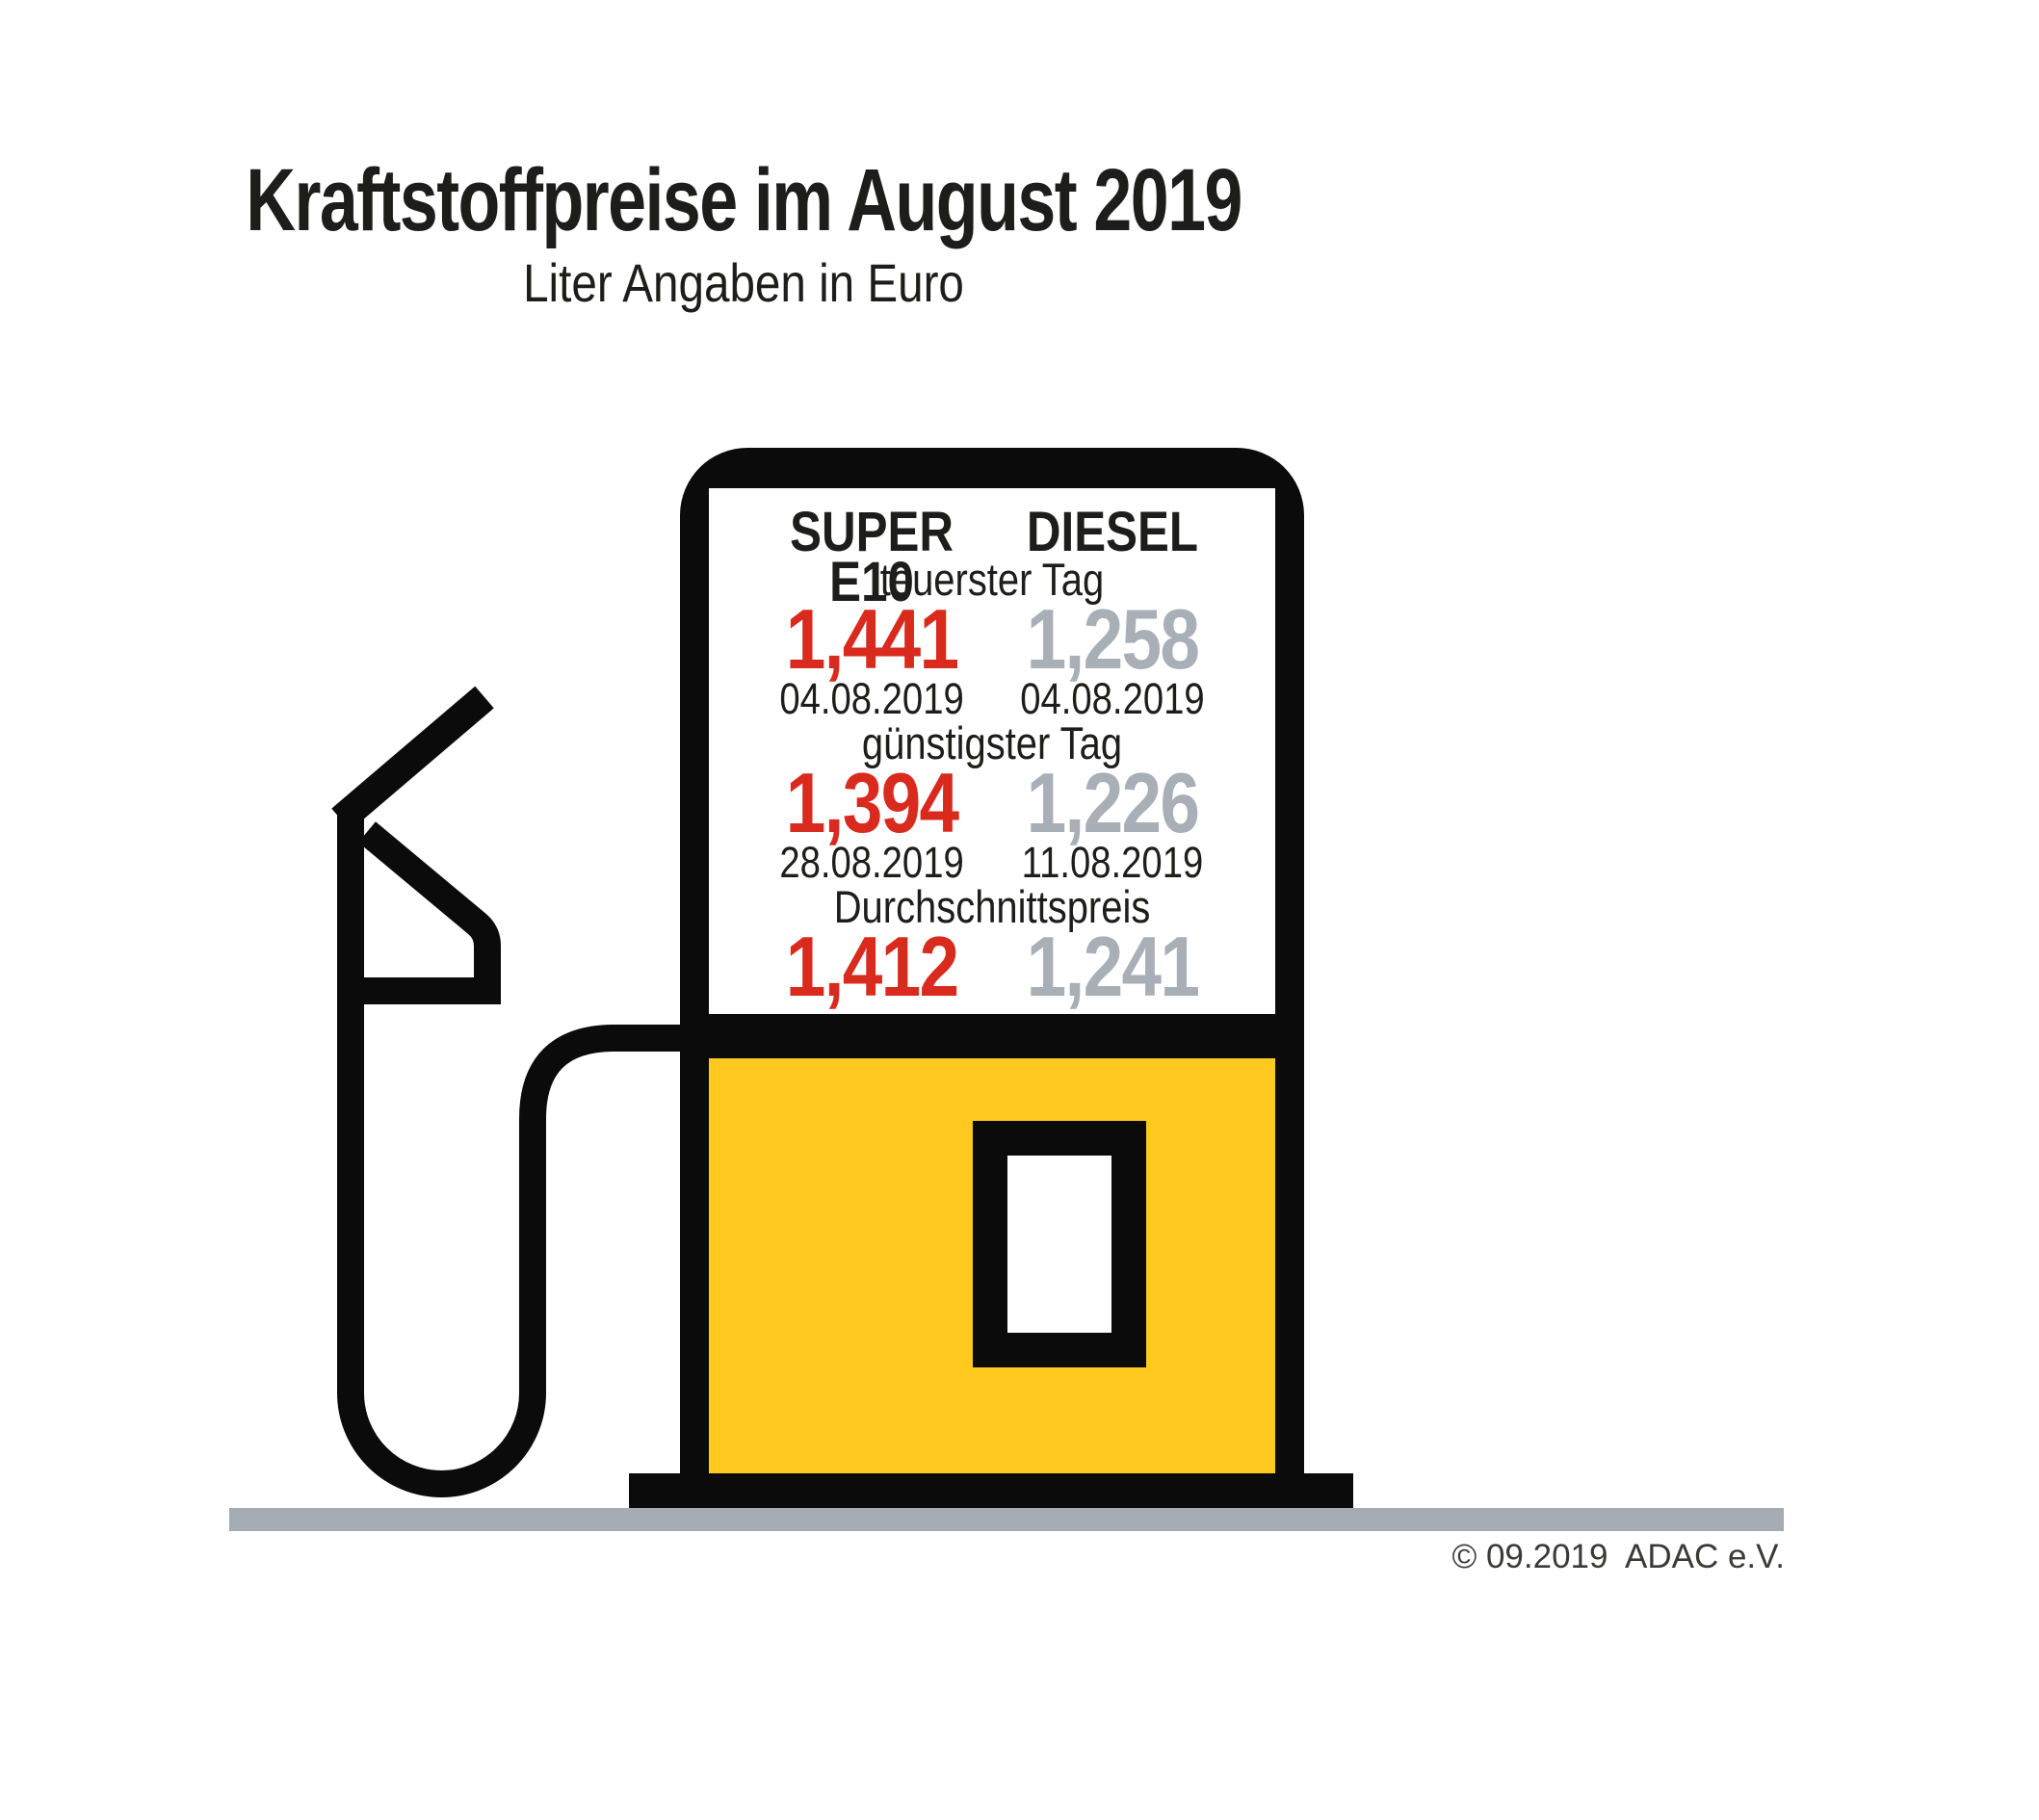 This screenshot has width=2039, height=1820. Describe the element at coordinates (872, 639) in the screenshot. I see `price-super-e10-most-expensive: 1,441` at that location.